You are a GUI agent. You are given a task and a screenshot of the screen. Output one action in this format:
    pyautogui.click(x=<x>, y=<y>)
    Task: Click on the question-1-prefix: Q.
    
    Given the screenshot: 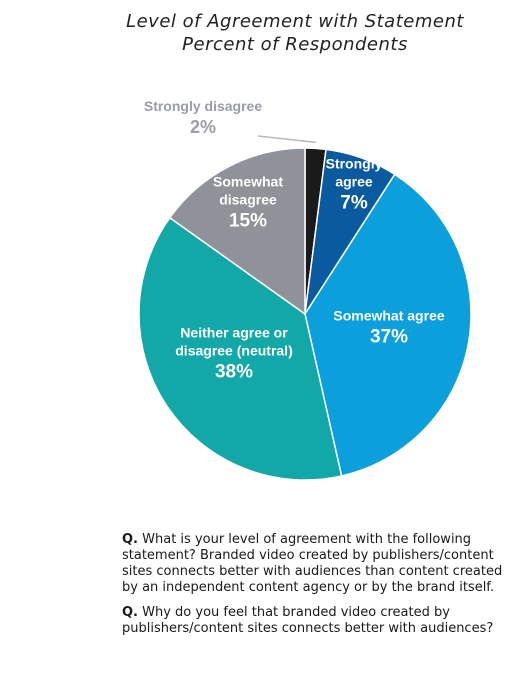 What is the action you would take?
    pyautogui.click(x=130, y=539)
    